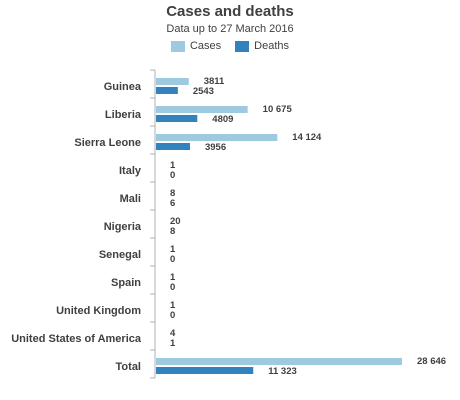  I want to click on legend-swatch-deaths, so click(242, 46).